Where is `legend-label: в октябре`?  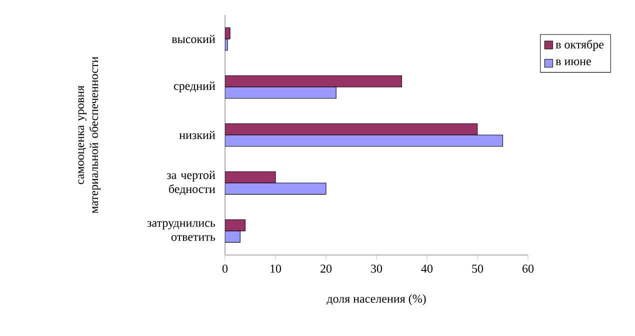 legend-label: в октябре is located at coordinates (580, 45).